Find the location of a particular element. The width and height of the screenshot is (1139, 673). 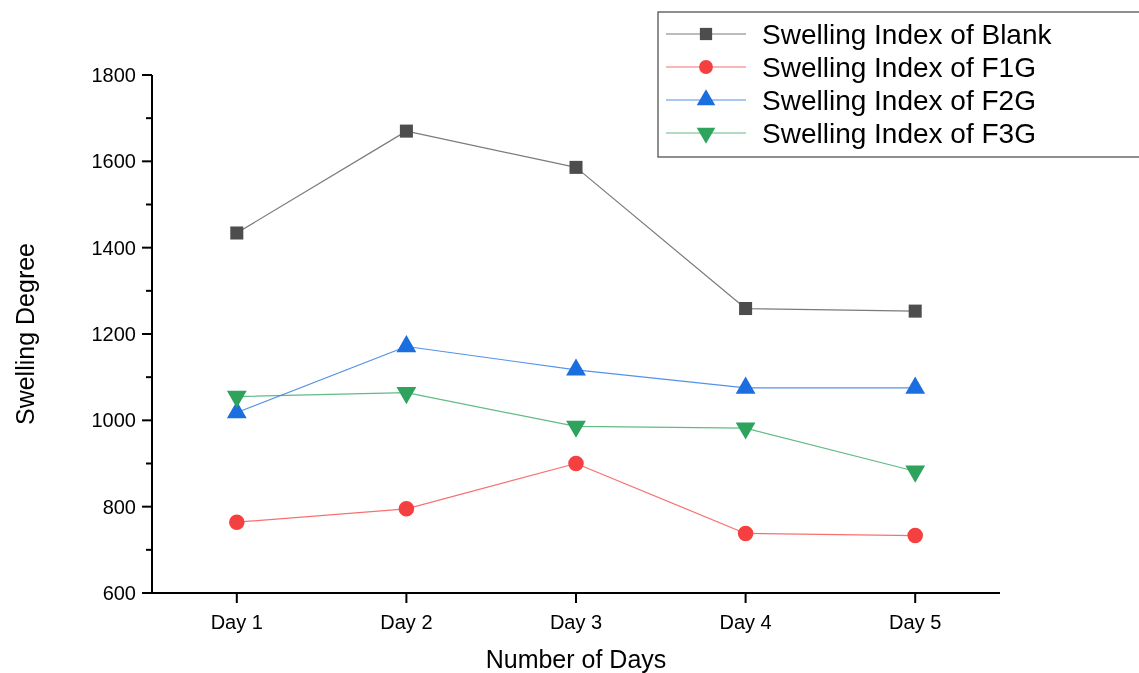

y-tick-label: 1000 is located at coordinates (113, 420).